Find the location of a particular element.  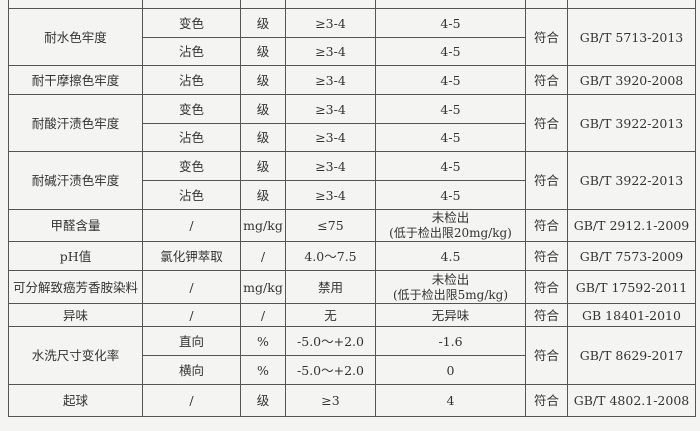

test-item: 甲醛含量 is located at coordinates (75, 225).